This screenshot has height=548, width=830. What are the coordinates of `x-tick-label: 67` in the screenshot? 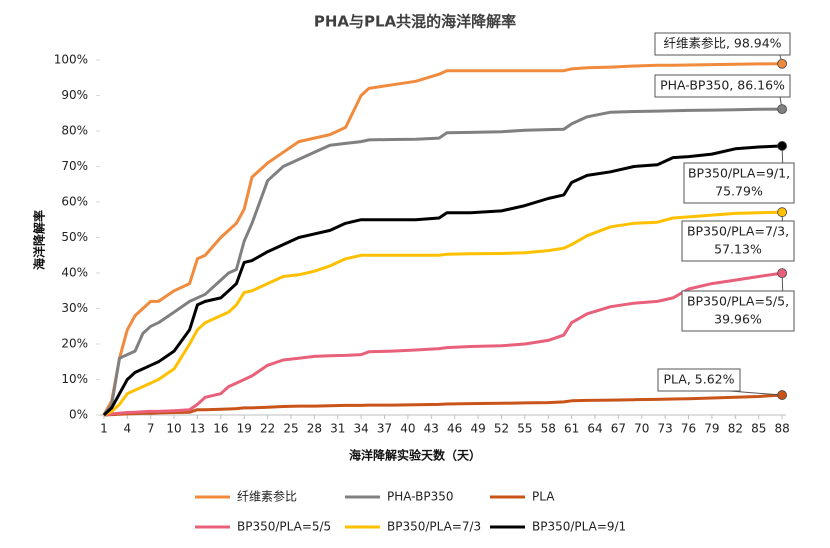 It's located at (618, 429).